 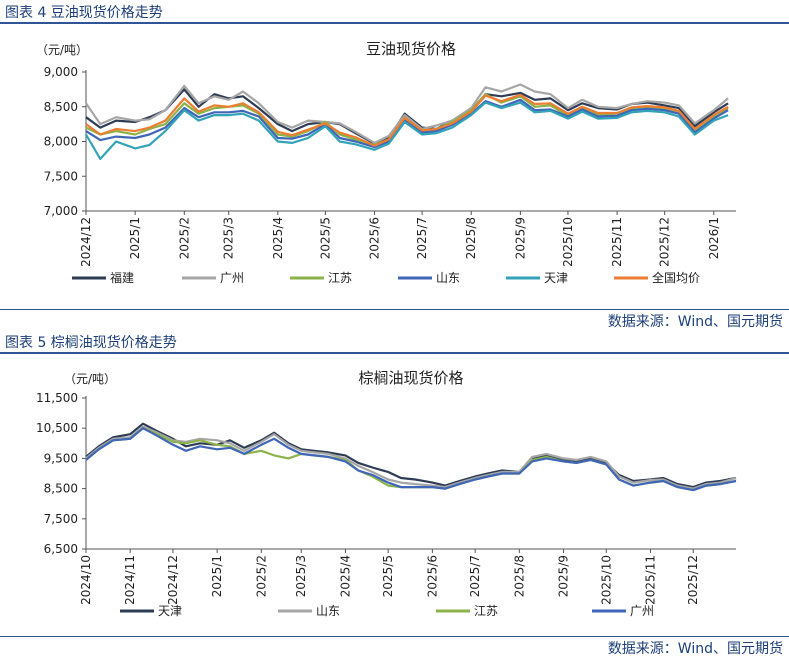 I want to click on soybean-x-tick-label: 2025/7, so click(x=422, y=238).